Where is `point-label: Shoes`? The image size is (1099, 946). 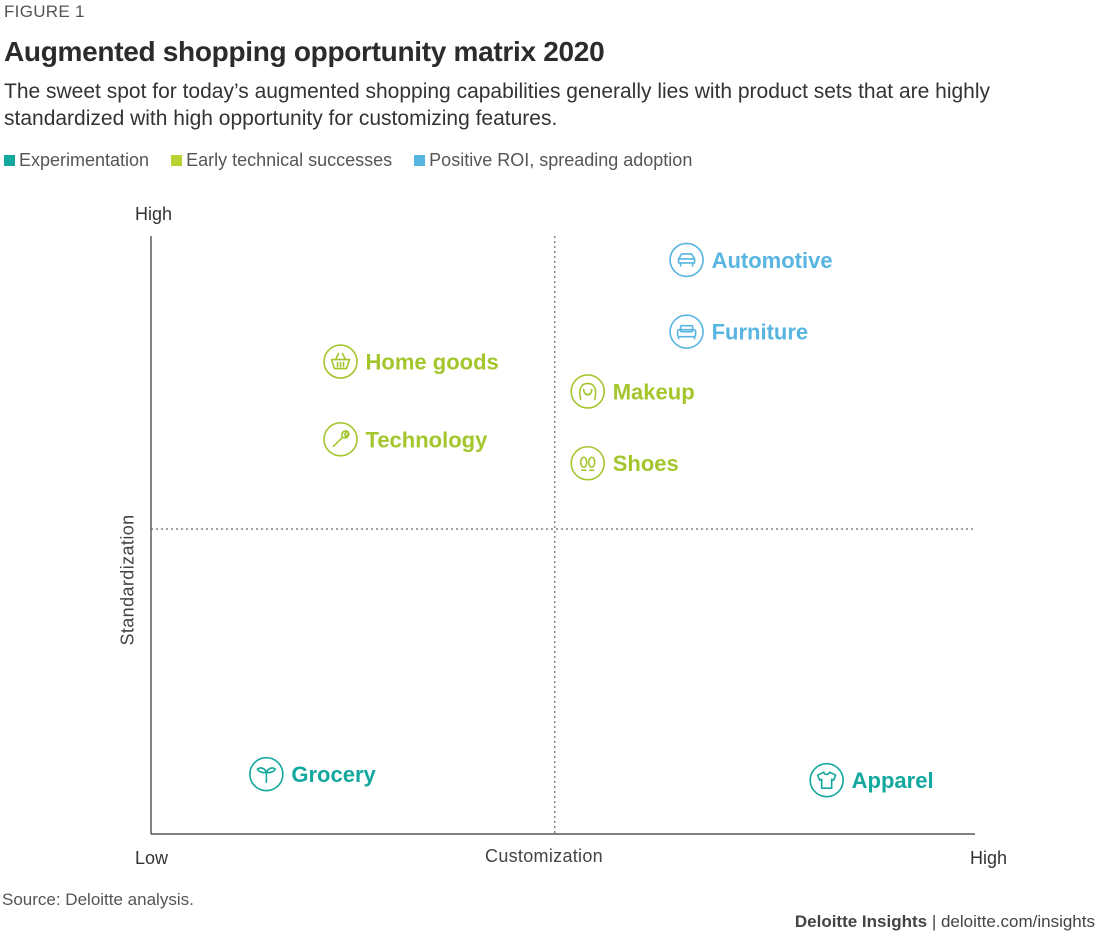 point-label: Shoes is located at coordinates (646, 463).